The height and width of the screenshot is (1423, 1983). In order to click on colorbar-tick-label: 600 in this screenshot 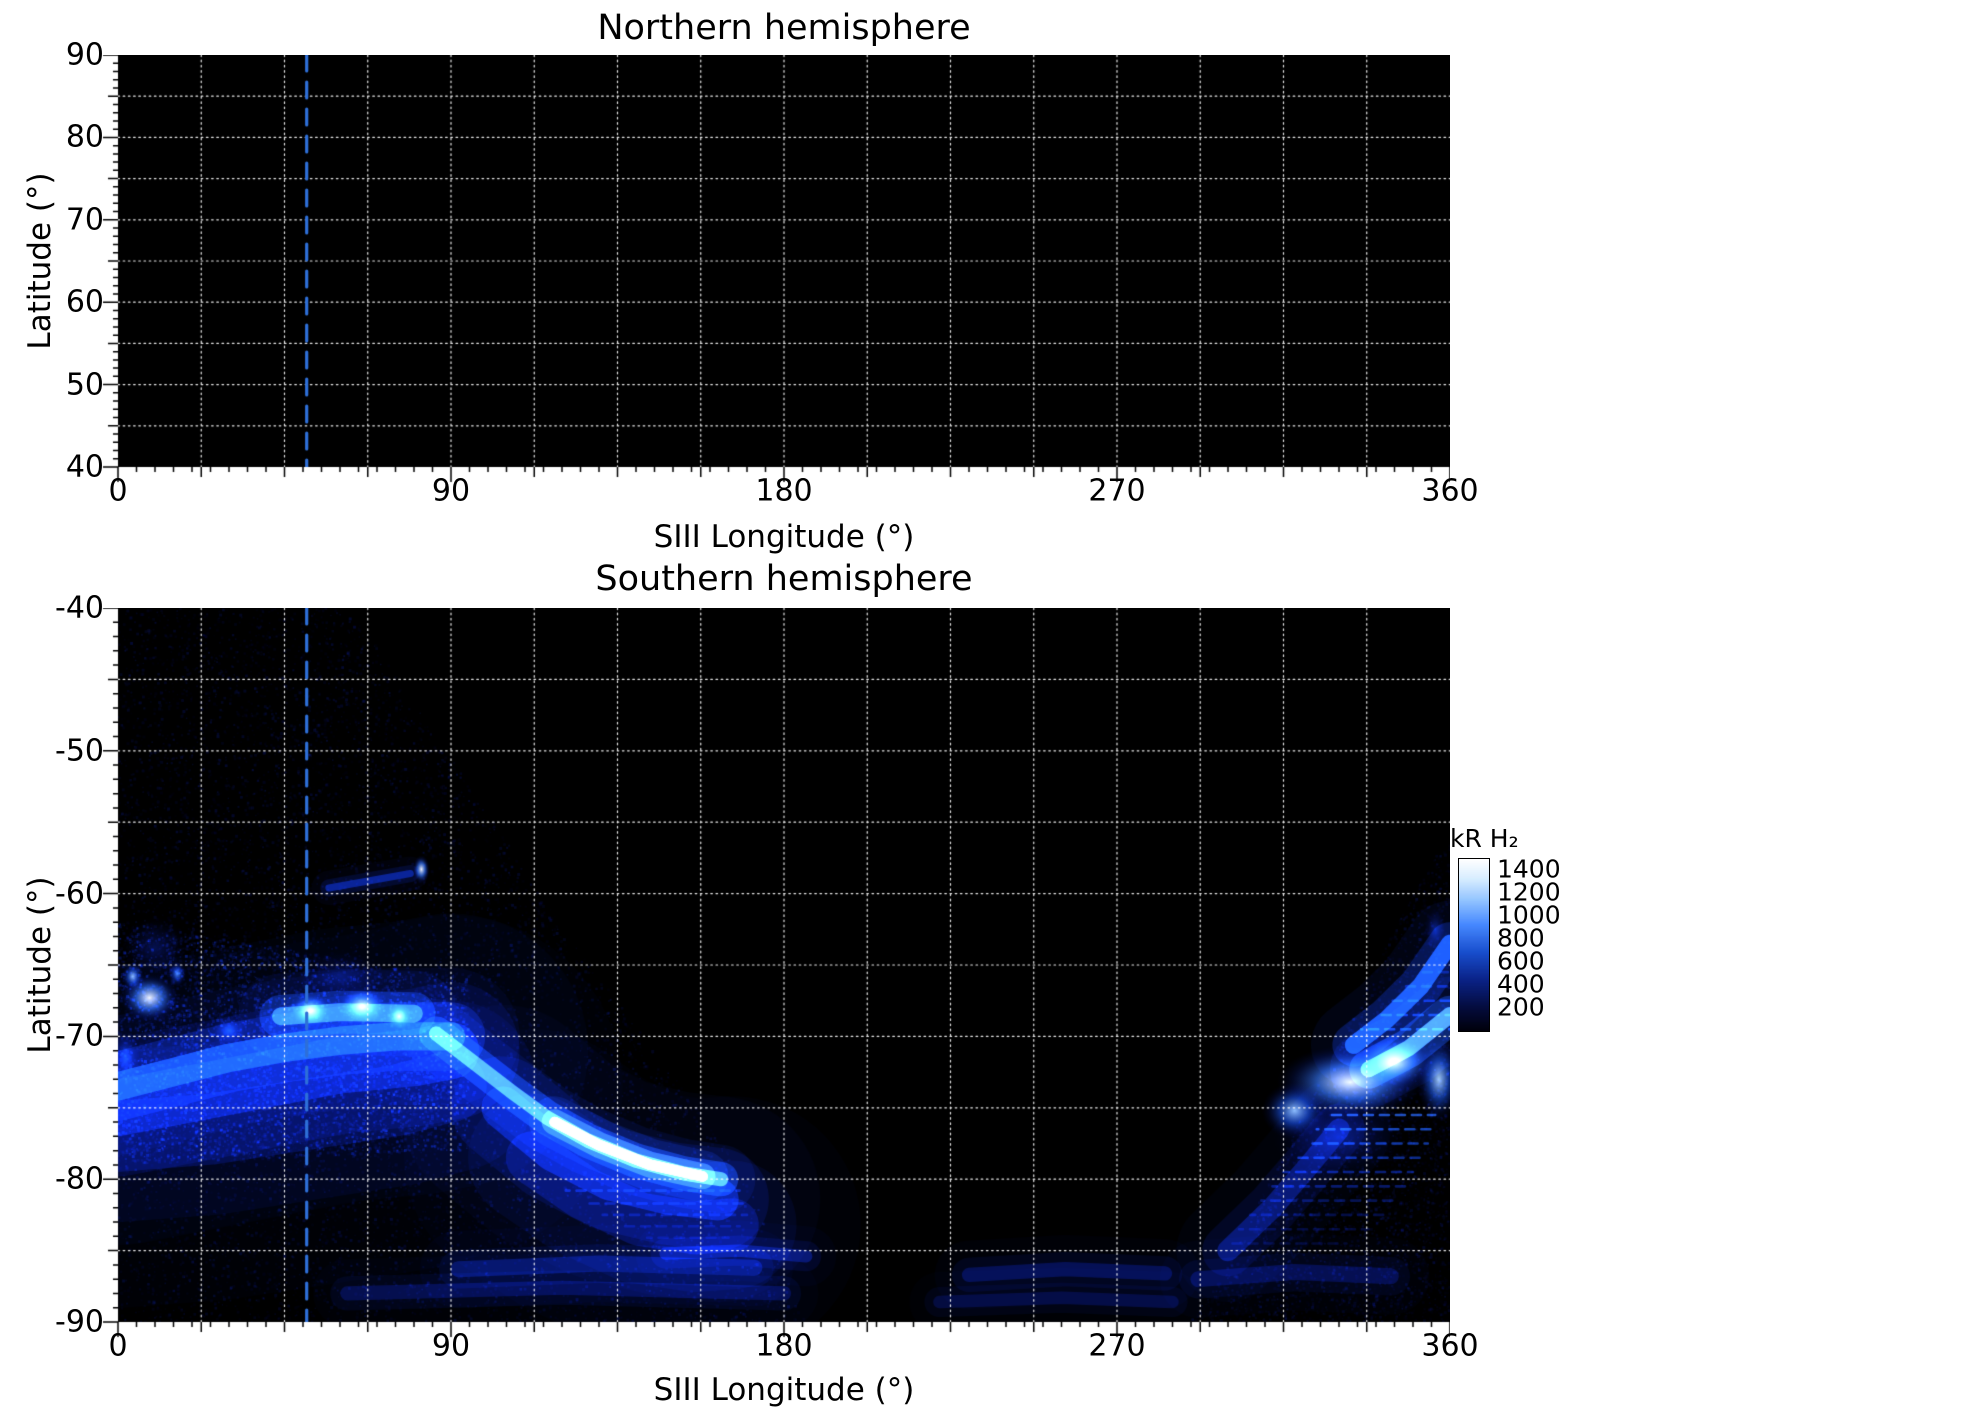, I will do `click(1521, 961)`.